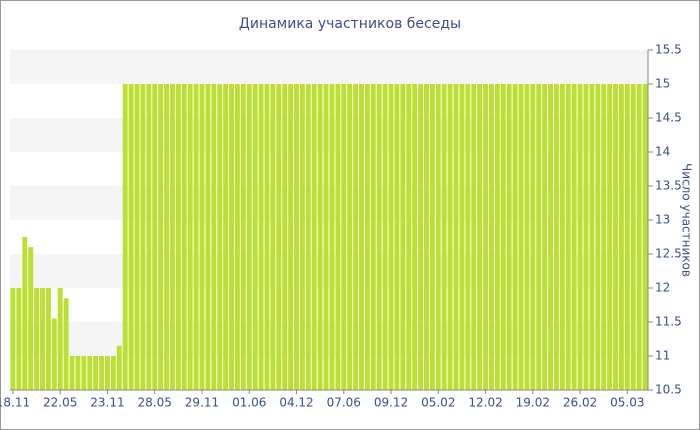 The height and width of the screenshot is (430, 700). I want to click on x-tick-label: 05.02, so click(438, 403).